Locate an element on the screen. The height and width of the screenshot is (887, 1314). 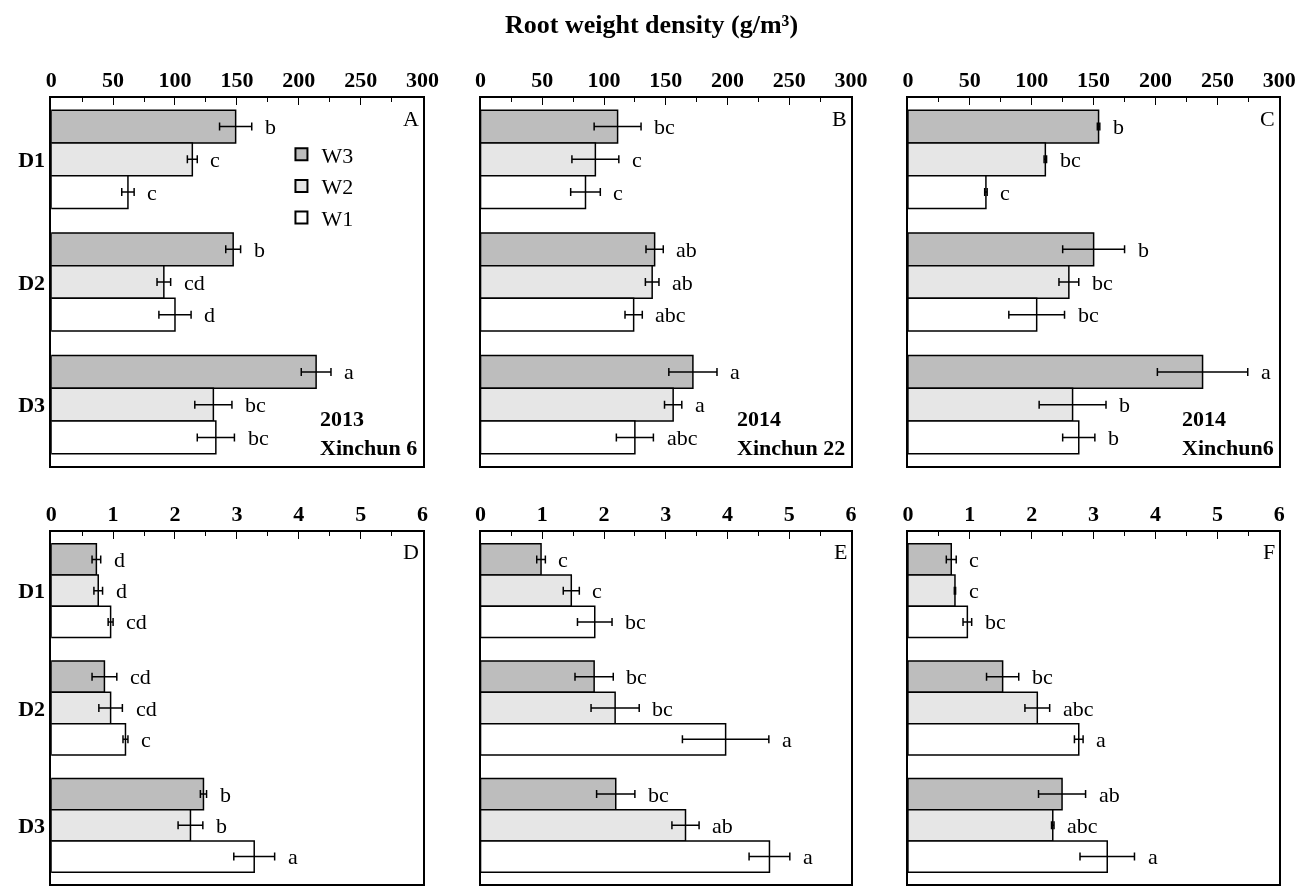
chart-title: Root weight density (g/m³) is located at coordinates (652, 24).